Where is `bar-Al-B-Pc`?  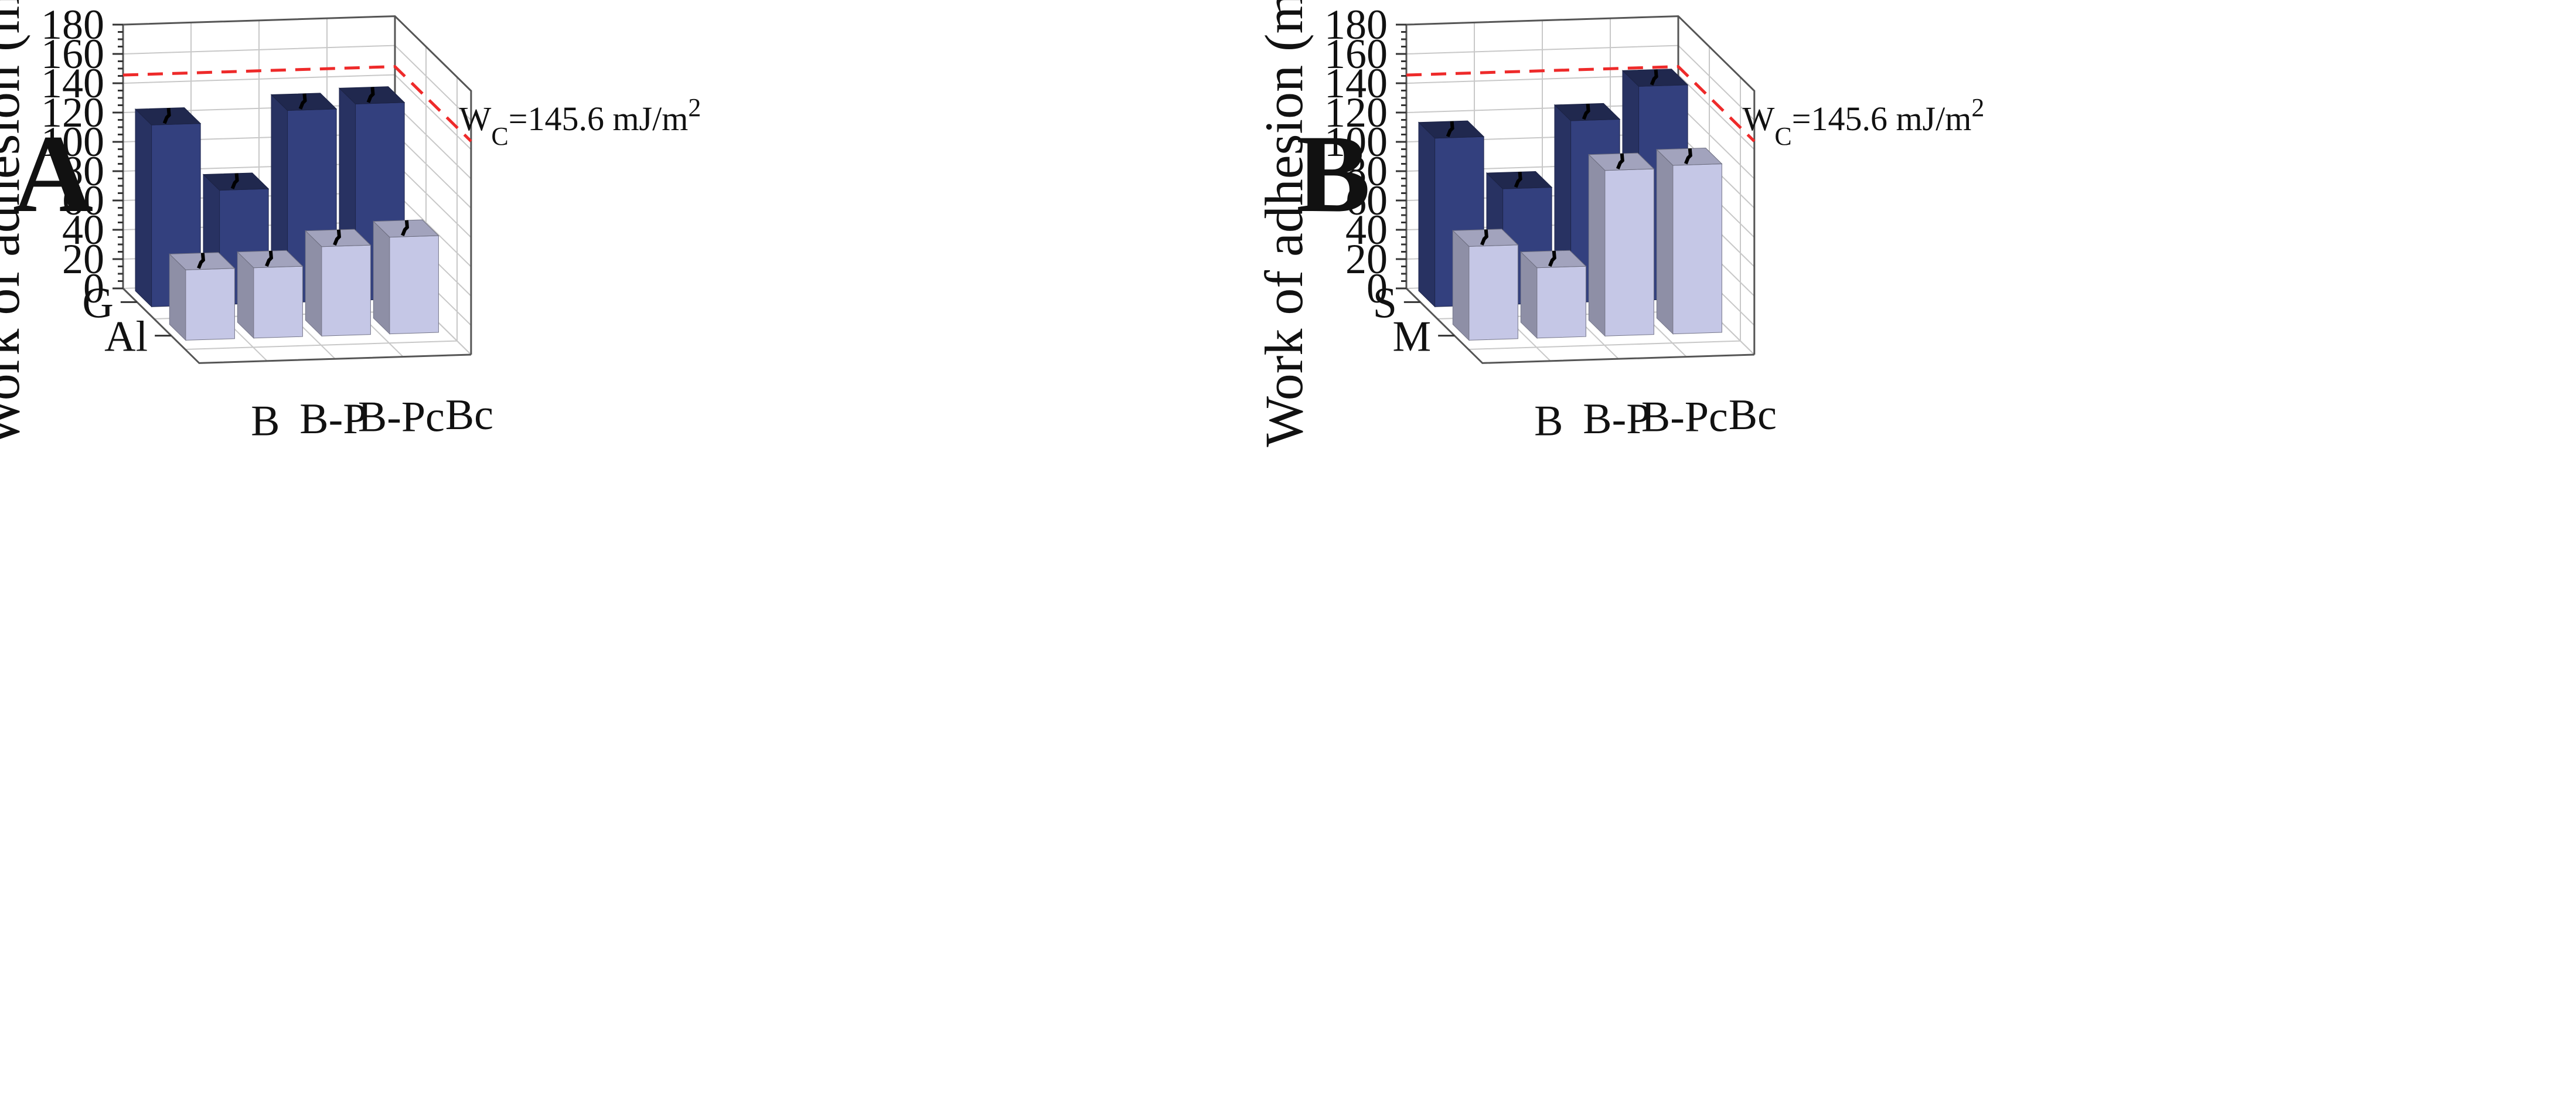 bar-Al-B-Pc is located at coordinates (338, 283).